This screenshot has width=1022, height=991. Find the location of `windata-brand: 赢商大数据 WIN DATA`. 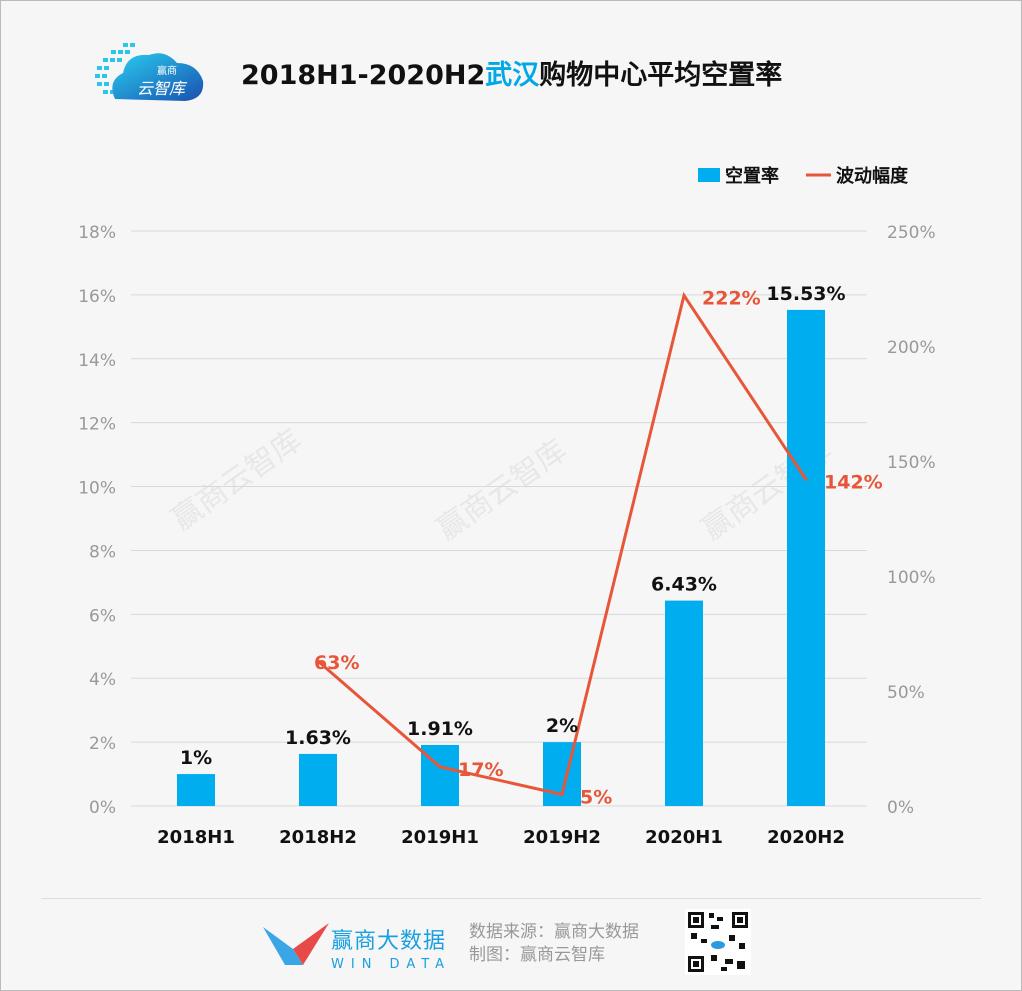

windata-brand: 赢商大数据 WIN DATA is located at coordinates (391, 947).